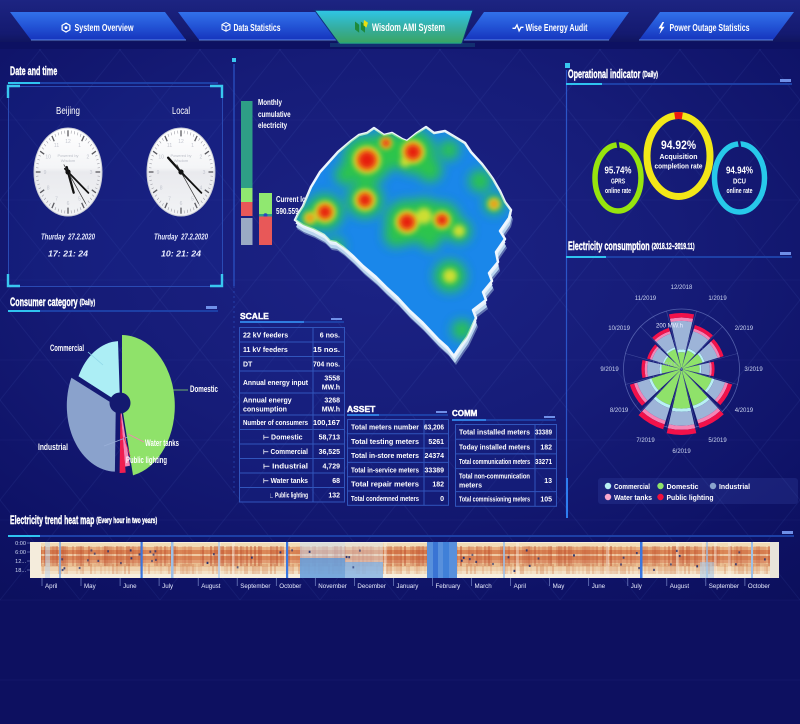 This screenshot has height=724, width=800. What do you see at coordinates (633, 497) in the screenshot?
I see `svg-text: Water tanks` at bounding box center [633, 497].